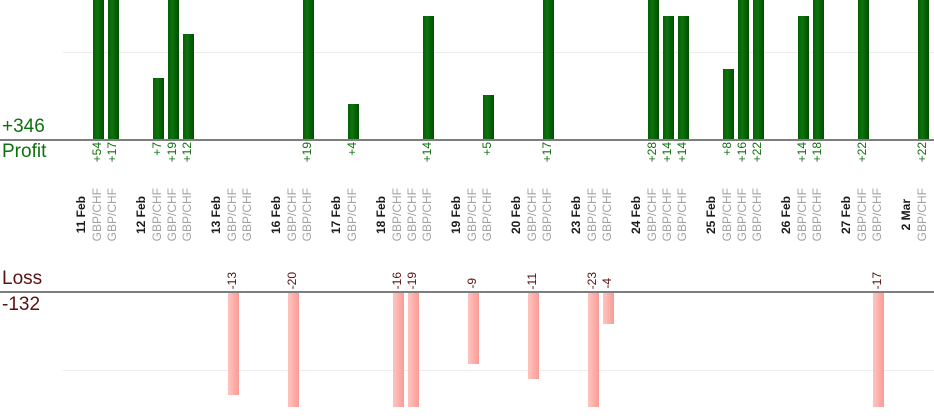 The image size is (934, 420). What do you see at coordinates (23, 126) in the screenshot?
I see `profit-total: +346` at bounding box center [23, 126].